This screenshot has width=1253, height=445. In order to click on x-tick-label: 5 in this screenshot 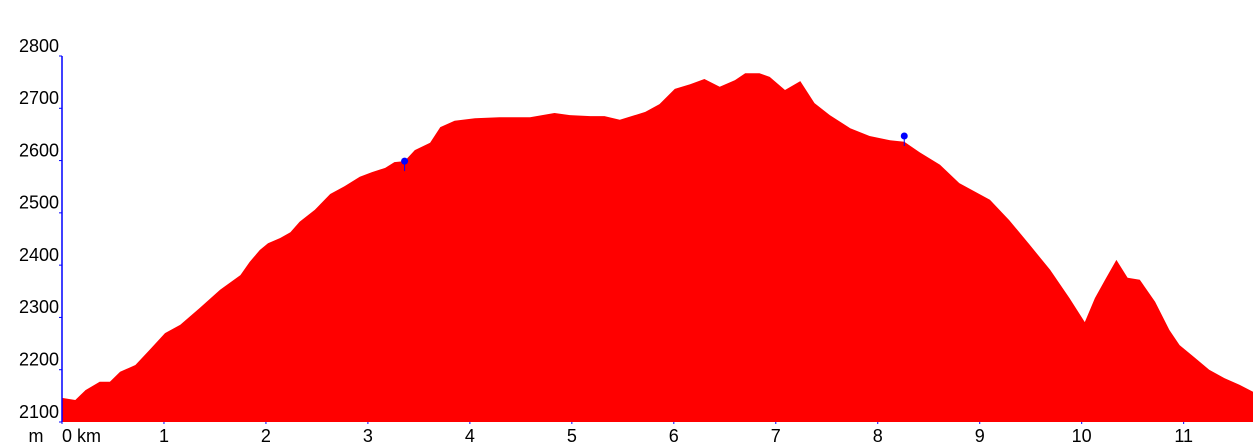, I will do `click(572, 435)`.